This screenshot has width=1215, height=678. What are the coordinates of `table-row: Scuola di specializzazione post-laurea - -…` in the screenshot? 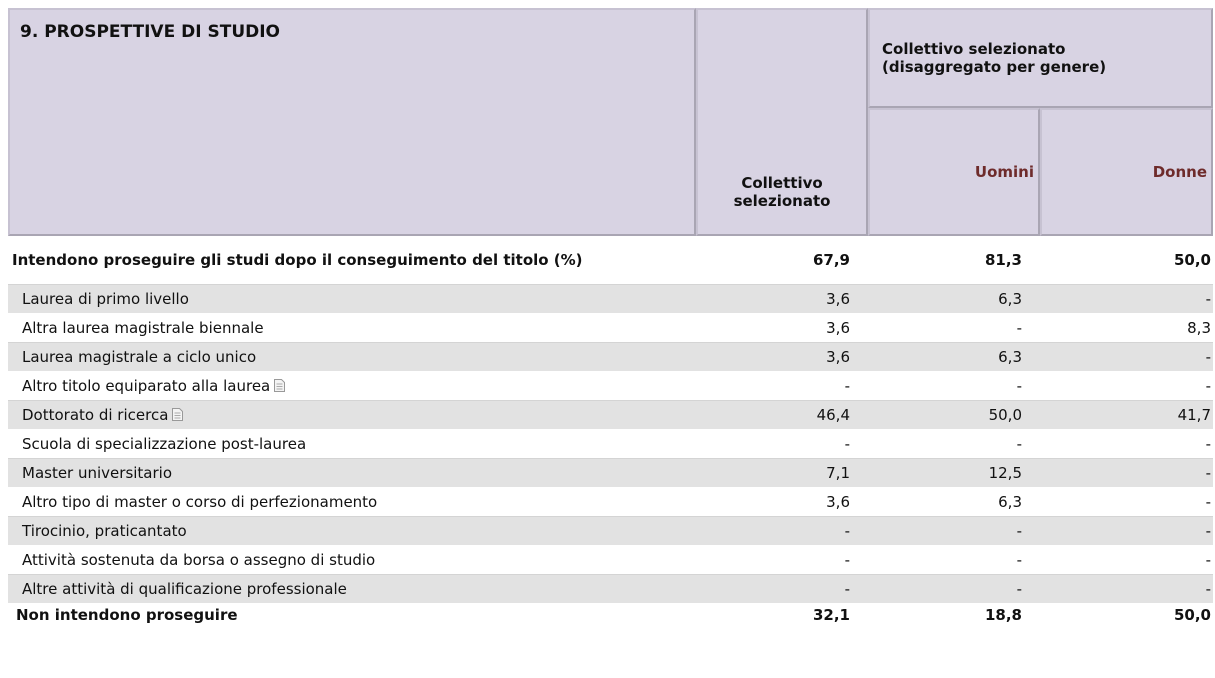 It's located at (610, 444).